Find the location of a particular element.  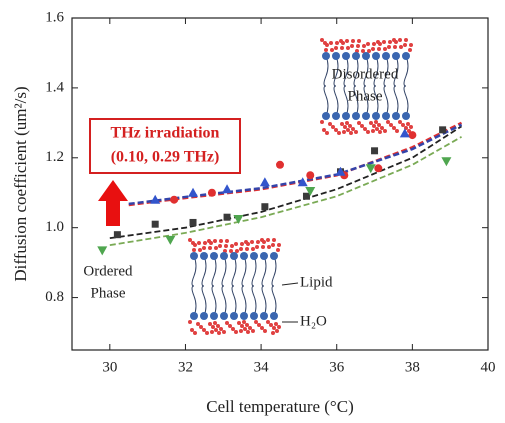

y-tick-label: 1.2 is located at coordinates (54, 157).